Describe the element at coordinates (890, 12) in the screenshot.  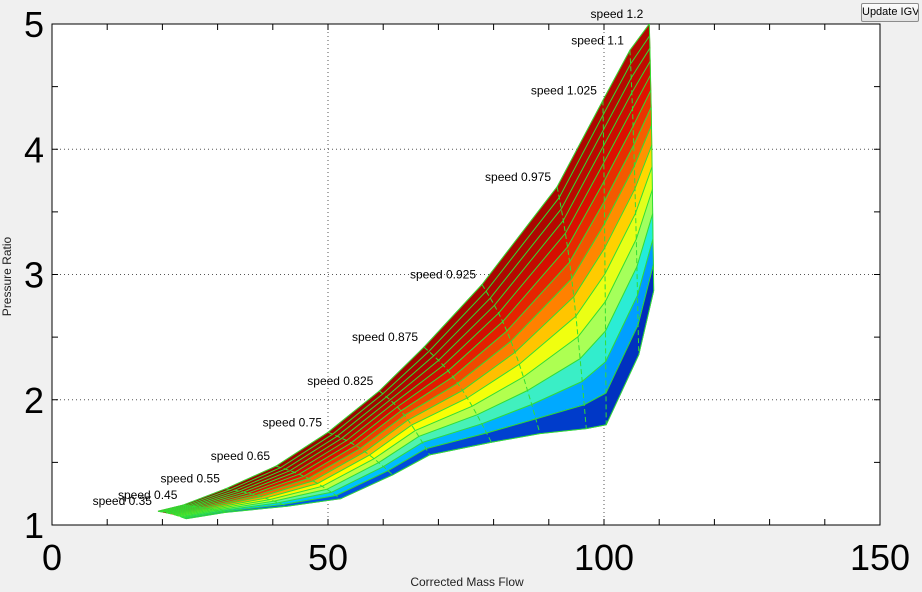
I see `update-igv-button: Update IGV` at that location.